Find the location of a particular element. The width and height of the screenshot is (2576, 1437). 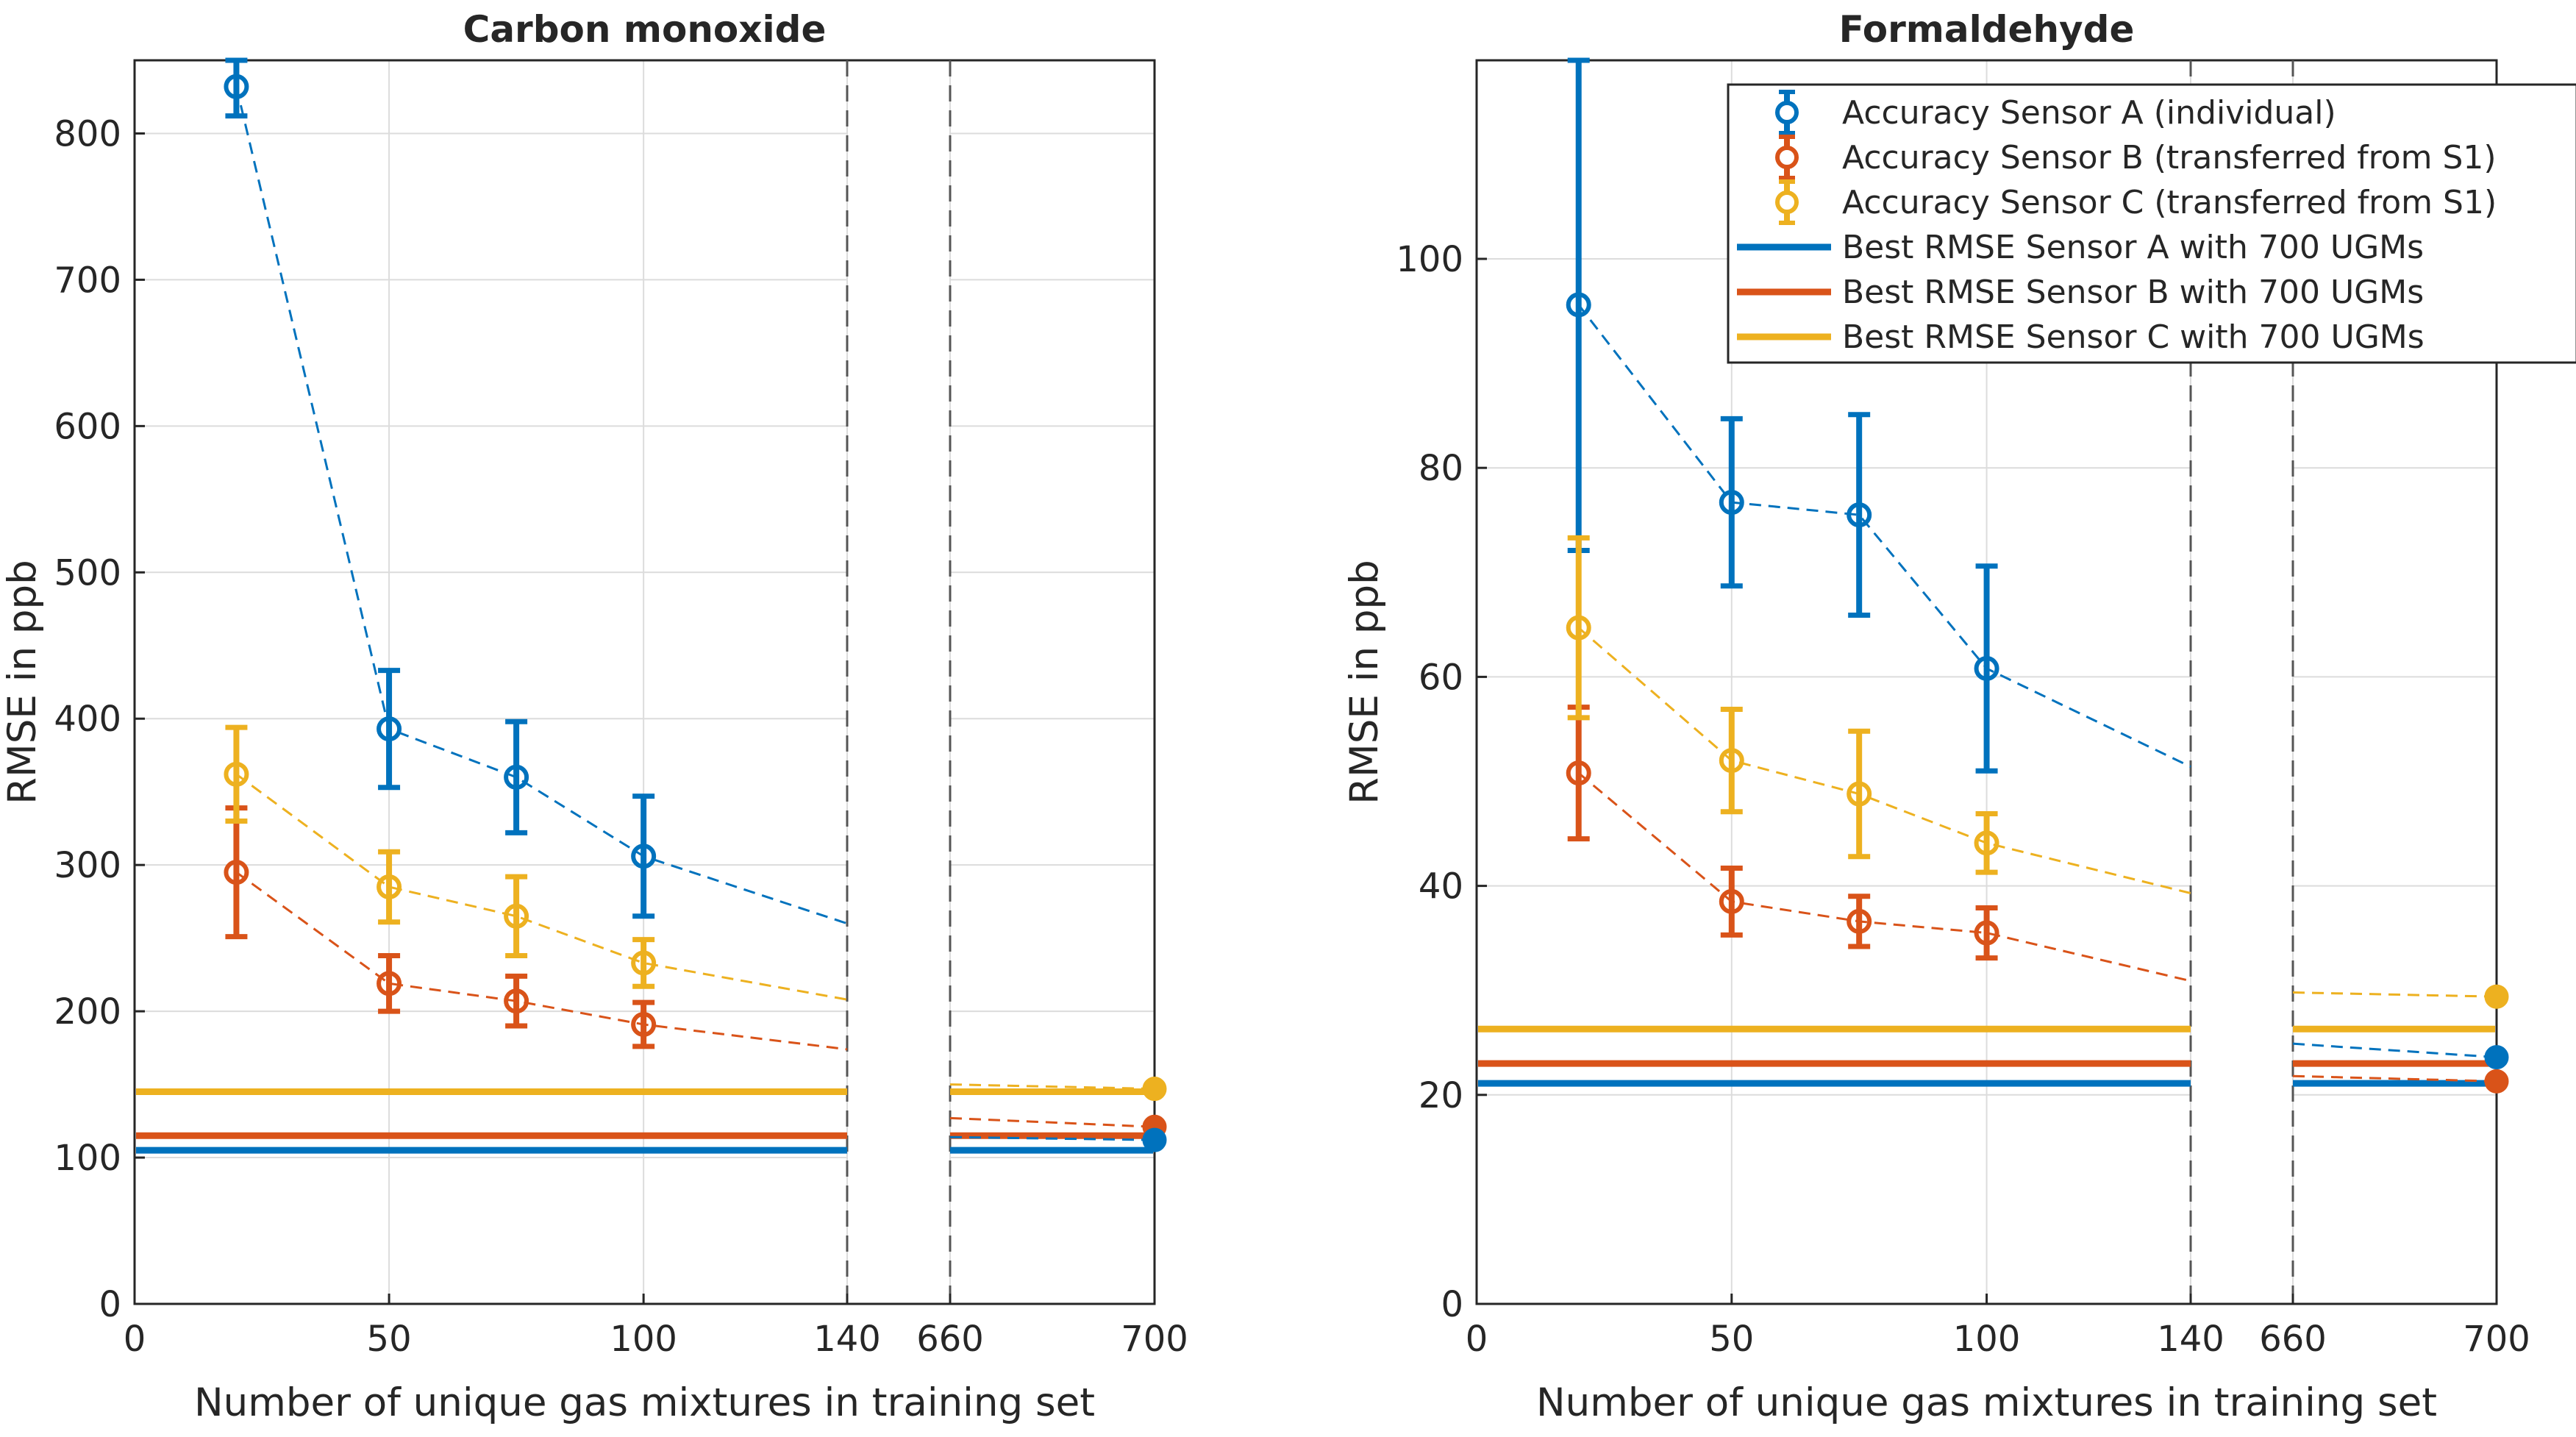

legend-frame is located at coordinates (2151, 224).